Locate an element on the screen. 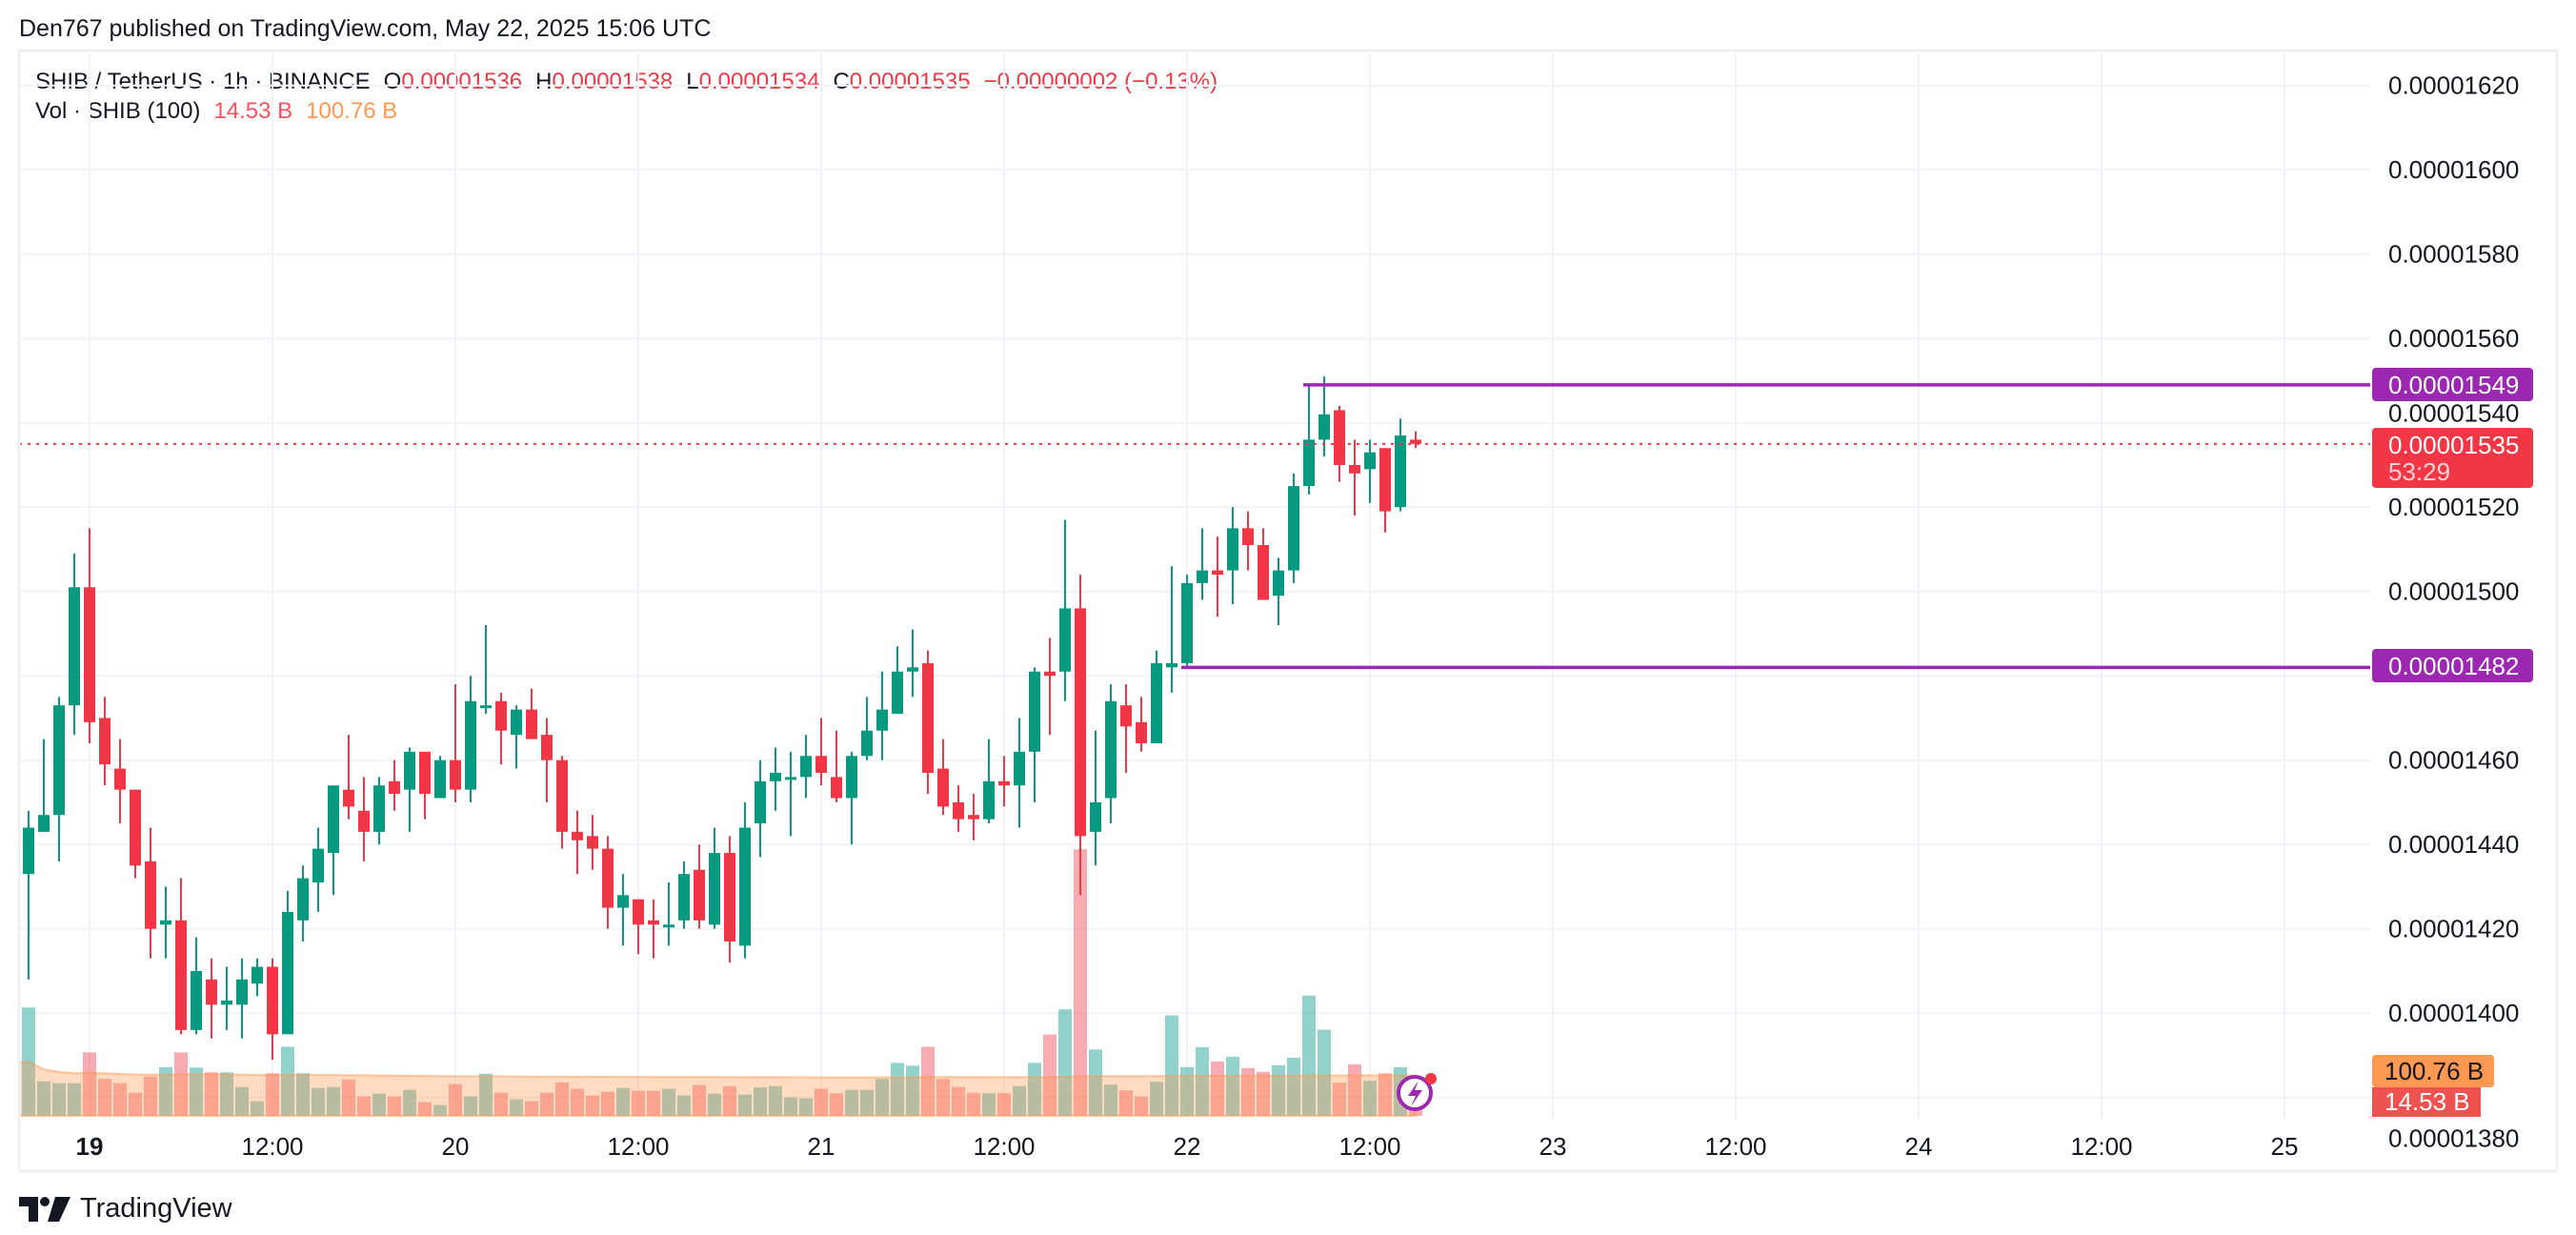 The height and width of the screenshot is (1235, 2576). change-value: −0.00000002 (−0.13%) is located at coordinates (1100, 81).